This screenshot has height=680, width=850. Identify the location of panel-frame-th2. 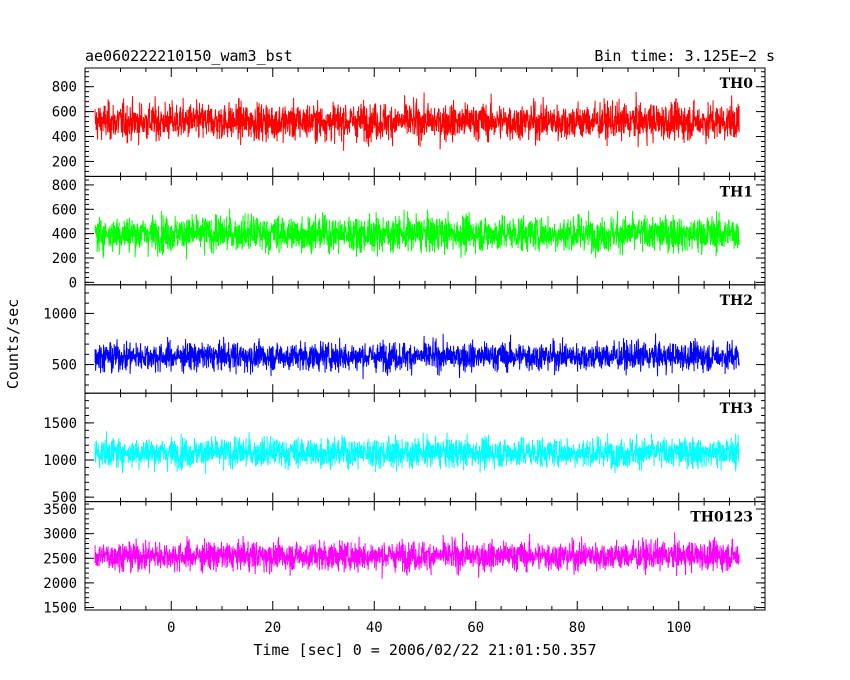
(425, 339).